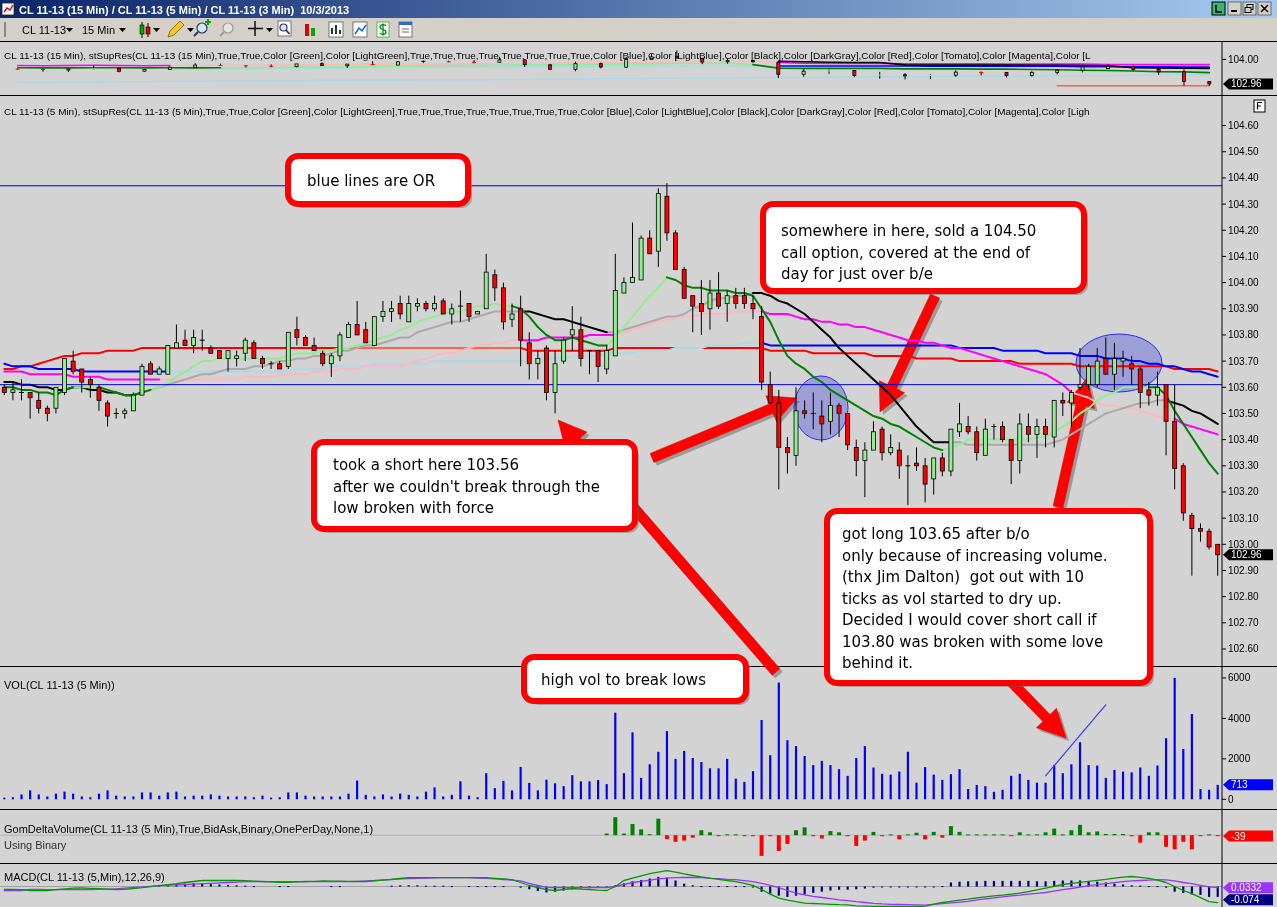 The height and width of the screenshot is (907, 1277). What do you see at coordinates (1244, 178) in the screenshot?
I see `y-tick-label: 104.40` at bounding box center [1244, 178].